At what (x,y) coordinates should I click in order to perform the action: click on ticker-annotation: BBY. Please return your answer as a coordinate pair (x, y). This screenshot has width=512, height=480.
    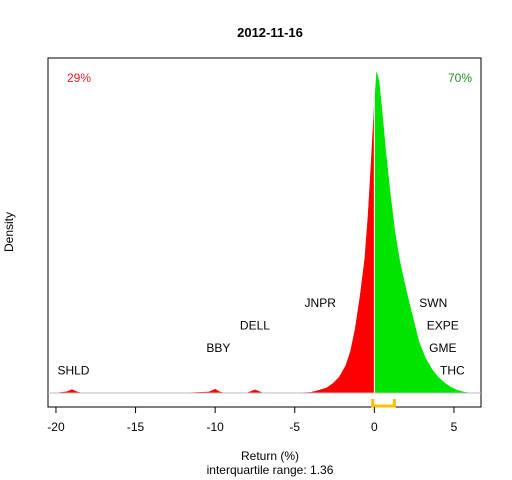
    Looking at the image, I should click on (218, 348).